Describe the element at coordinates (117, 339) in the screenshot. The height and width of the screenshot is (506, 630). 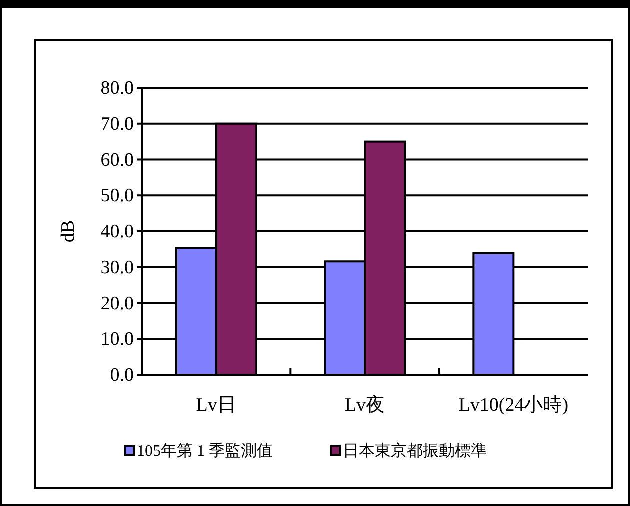
I see `y-tick-label: 10.0` at that location.